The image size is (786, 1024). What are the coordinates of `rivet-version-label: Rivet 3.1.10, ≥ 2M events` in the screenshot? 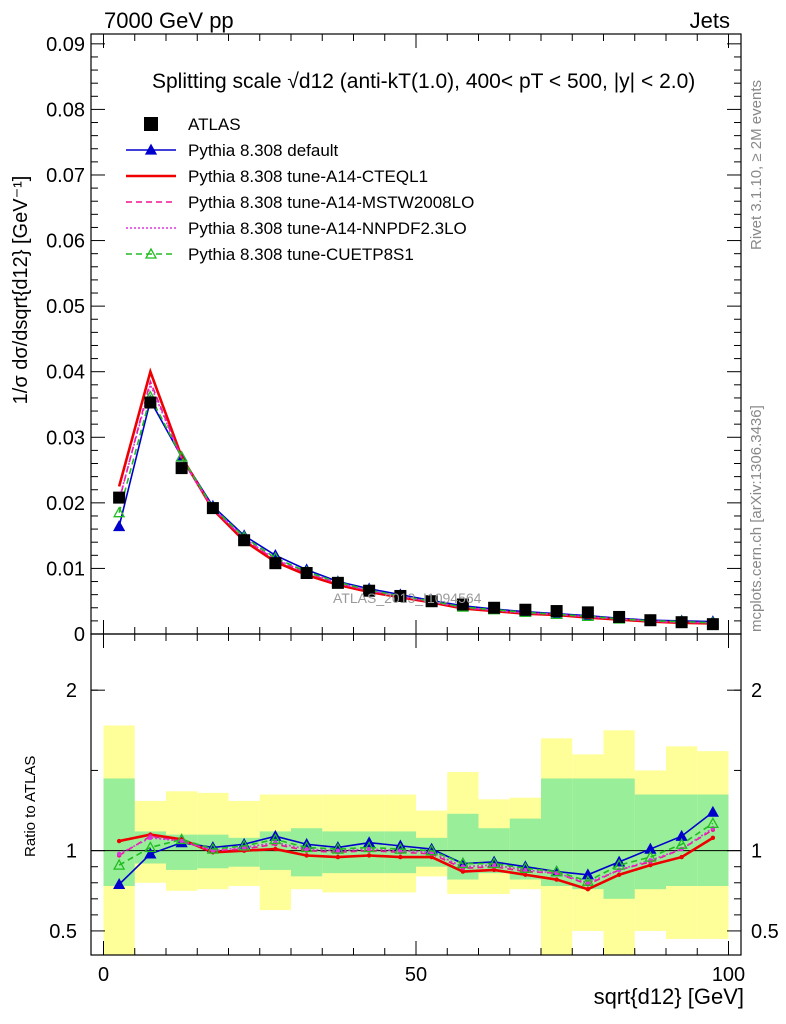 It's located at (756, 165).